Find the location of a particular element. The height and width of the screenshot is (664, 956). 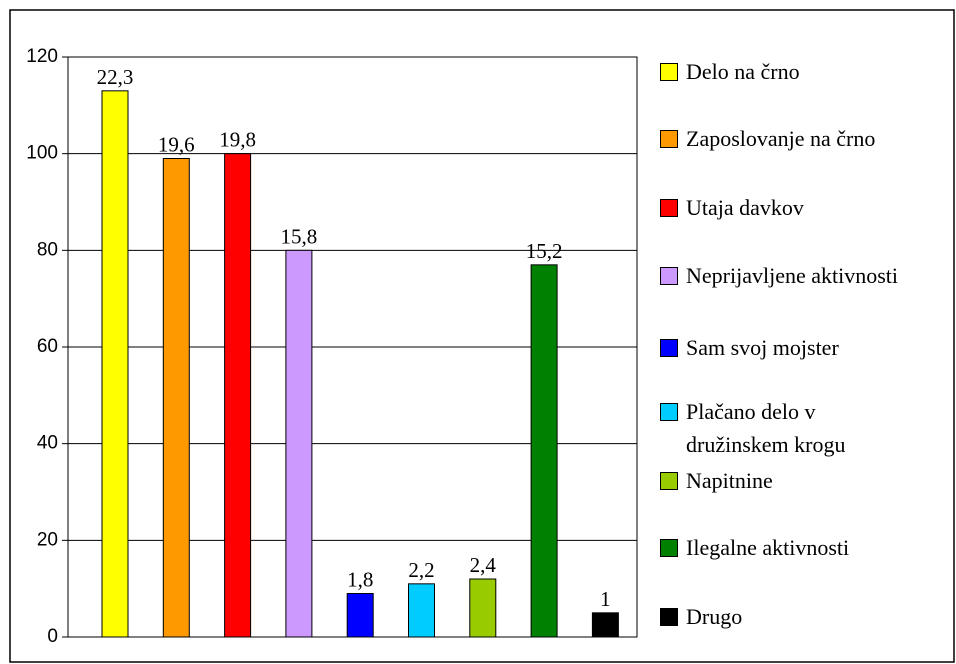

legend-label: Neprijavljene aktivnosti is located at coordinates (792, 275).